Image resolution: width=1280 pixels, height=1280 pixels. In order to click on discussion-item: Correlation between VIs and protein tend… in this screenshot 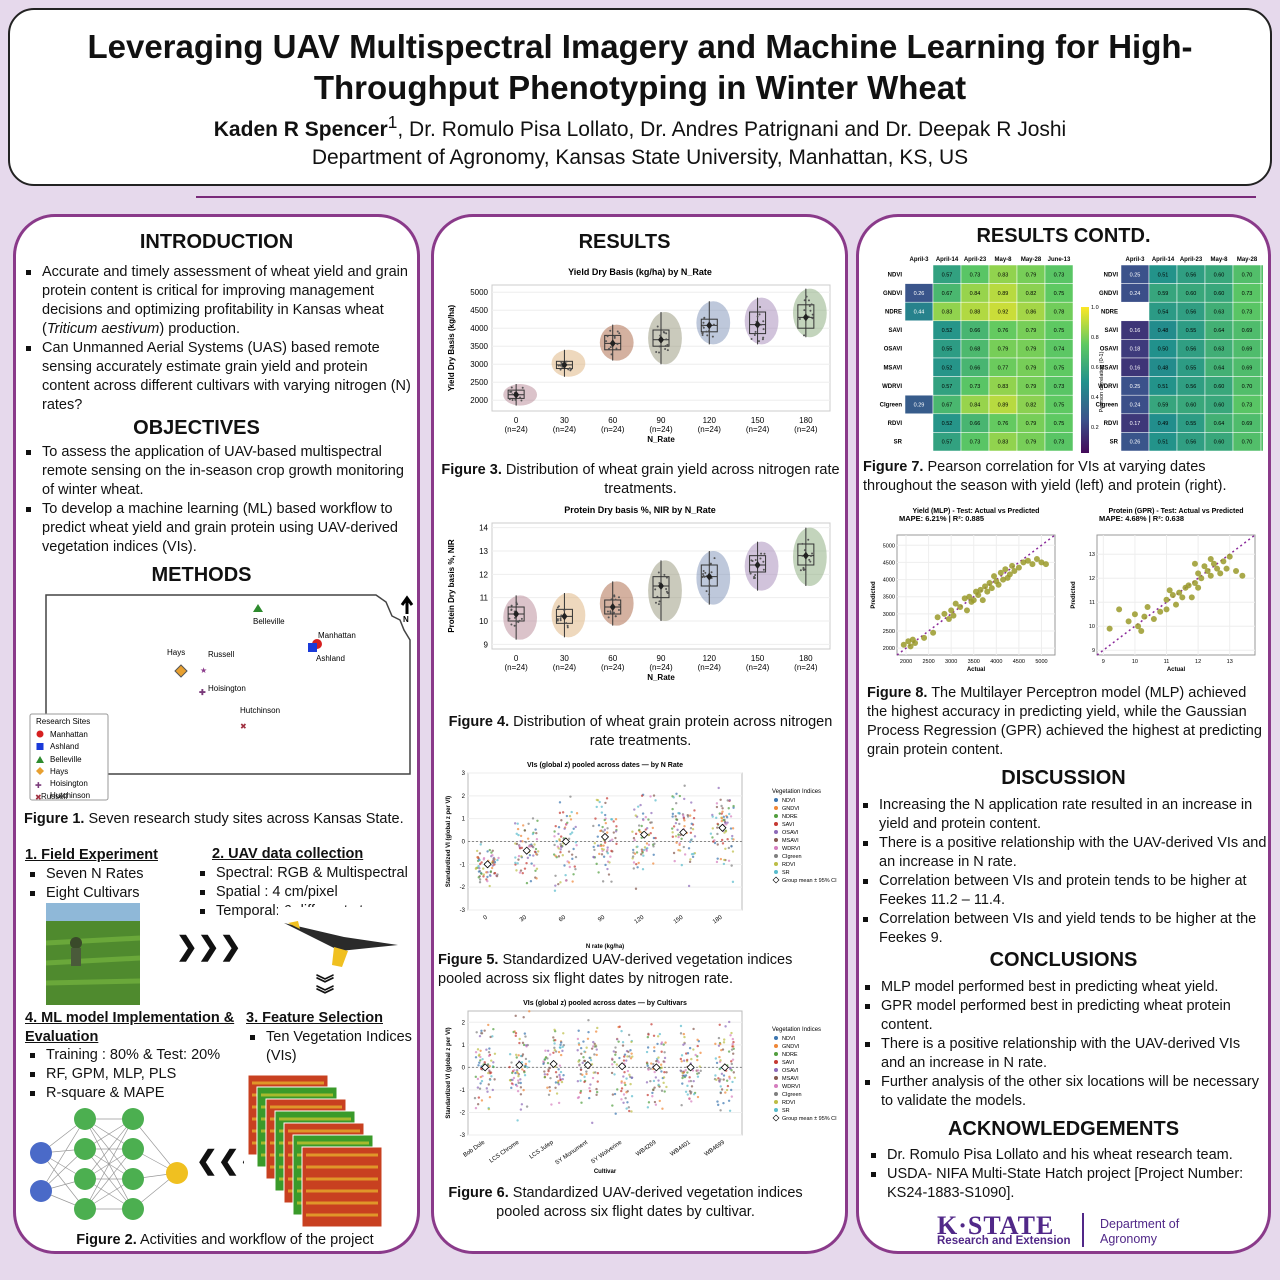, I will do `click(1063, 891)`.